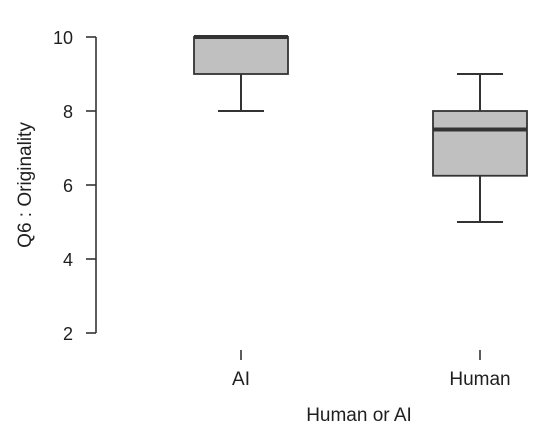 The width and height of the screenshot is (550, 439). Describe the element at coordinates (25, 185) in the screenshot. I see `y-axis-title: Q6 : Originality` at that location.